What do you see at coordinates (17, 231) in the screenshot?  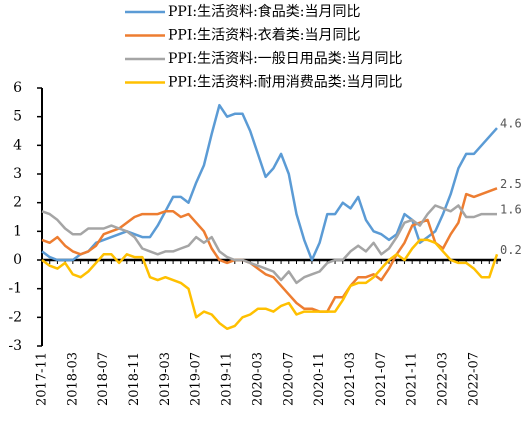 I see `y-tick-label: 1` at bounding box center [17, 231].